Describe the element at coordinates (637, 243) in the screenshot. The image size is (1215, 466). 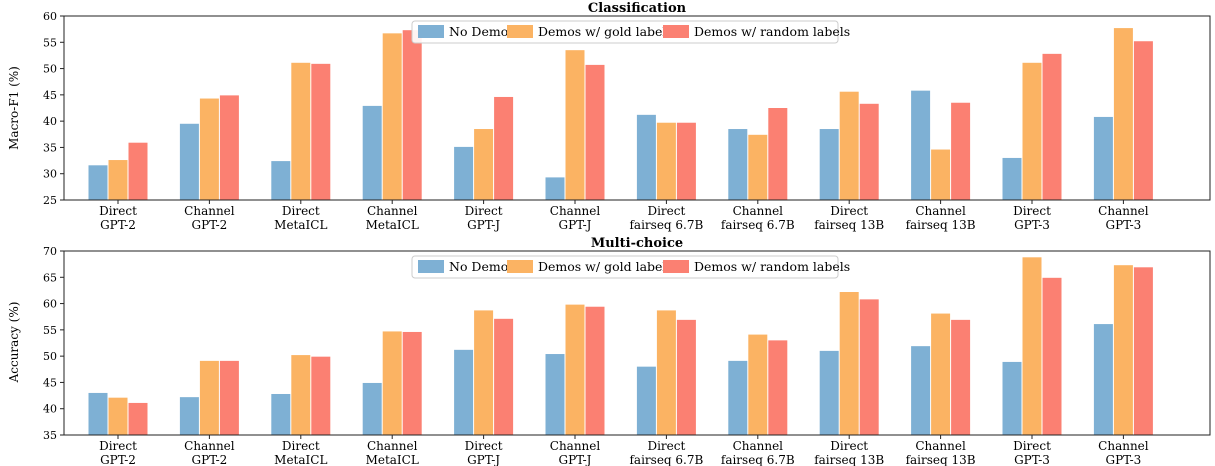
I see `multichoice-title: Multi-choice` at that location.